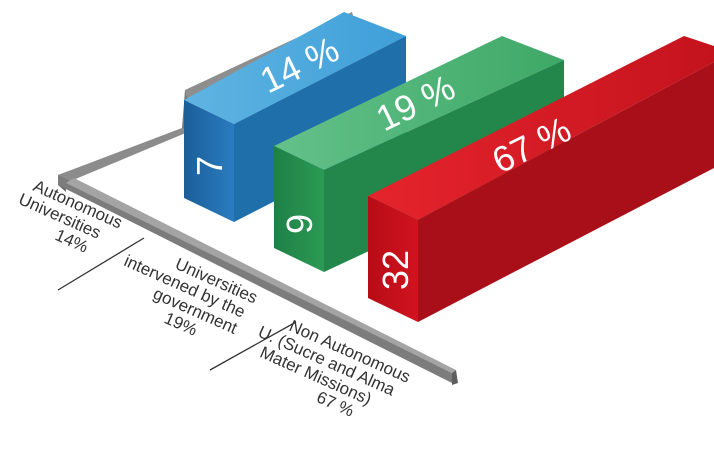 The width and height of the screenshot is (714, 449). I want to click on bar-1-top, so click(419, 103).